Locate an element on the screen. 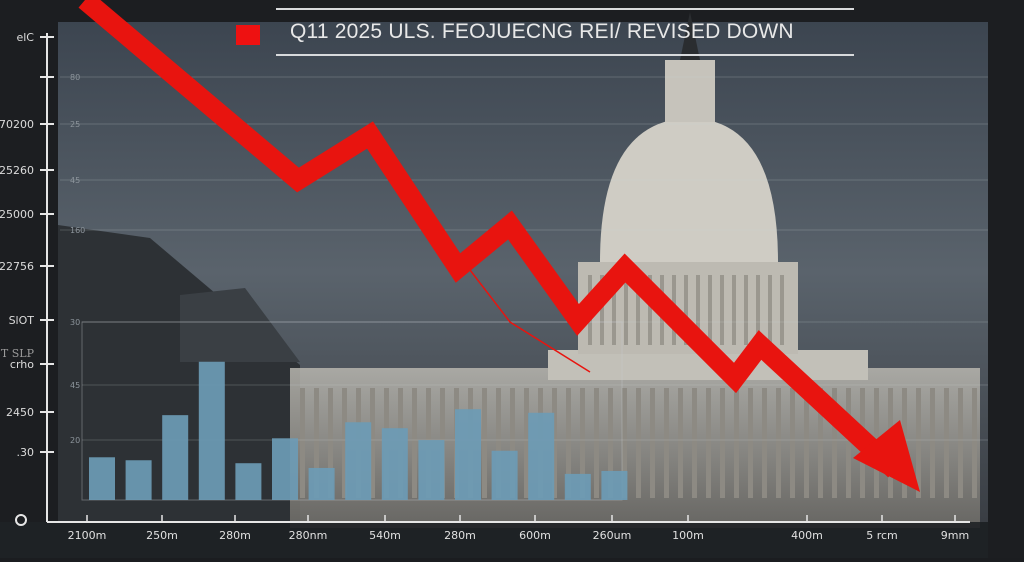 This screenshot has width=1024, height=562. y-axis-tick-label: 70200 is located at coordinates (17, 124).